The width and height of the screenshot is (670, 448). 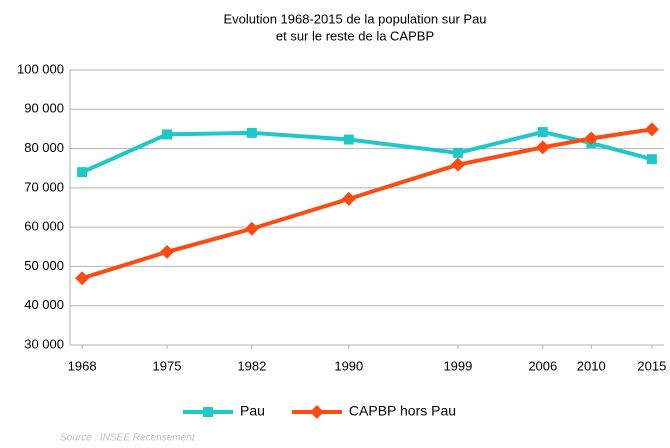 I want to click on y-tick-label: 60 000, so click(x=44, y=226).